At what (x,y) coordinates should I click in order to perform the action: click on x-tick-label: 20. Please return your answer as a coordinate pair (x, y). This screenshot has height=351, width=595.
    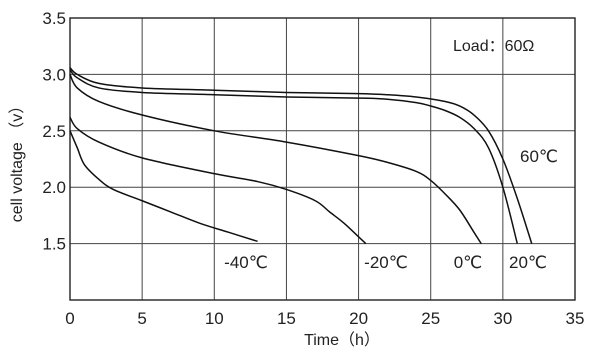
    Looking at the image, I should click on (358, 318).